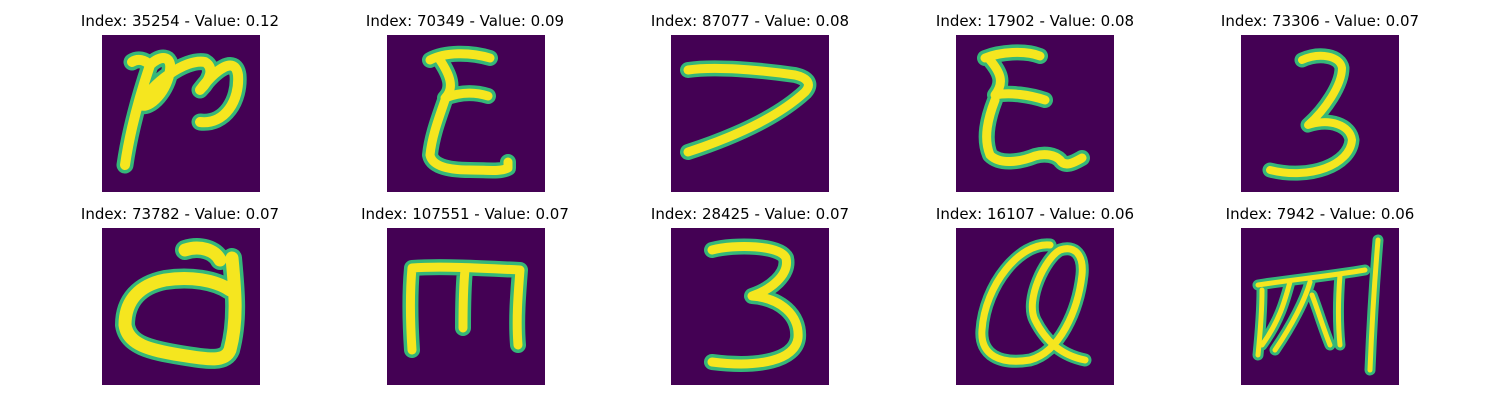 The image size is (1500, 400). Describe the element at coordinates (465, 21) in the screenshot. I see `panel-title: Index: 70349 - Value: 0.09` at that location.